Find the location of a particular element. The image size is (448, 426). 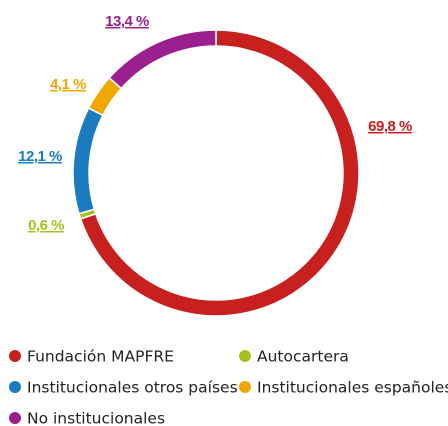

data-label: 12,1 % is located at coordinates (40, 156).